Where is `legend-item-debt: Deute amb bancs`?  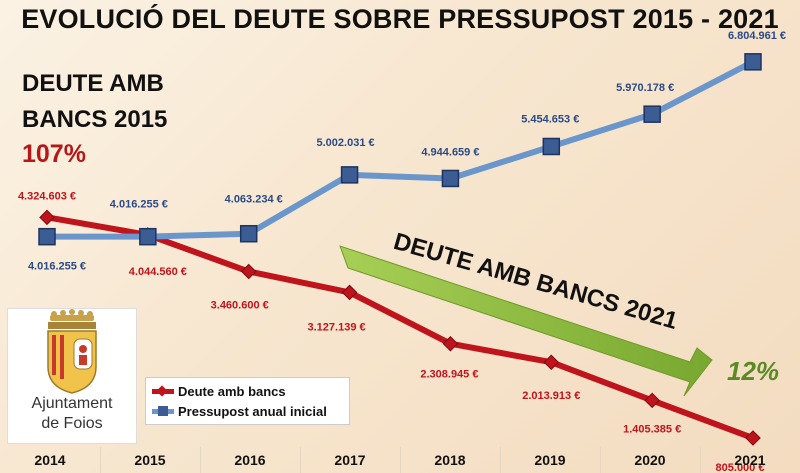 legend-item-debt: Deute amb bancs is located at coordinates (219, 391).